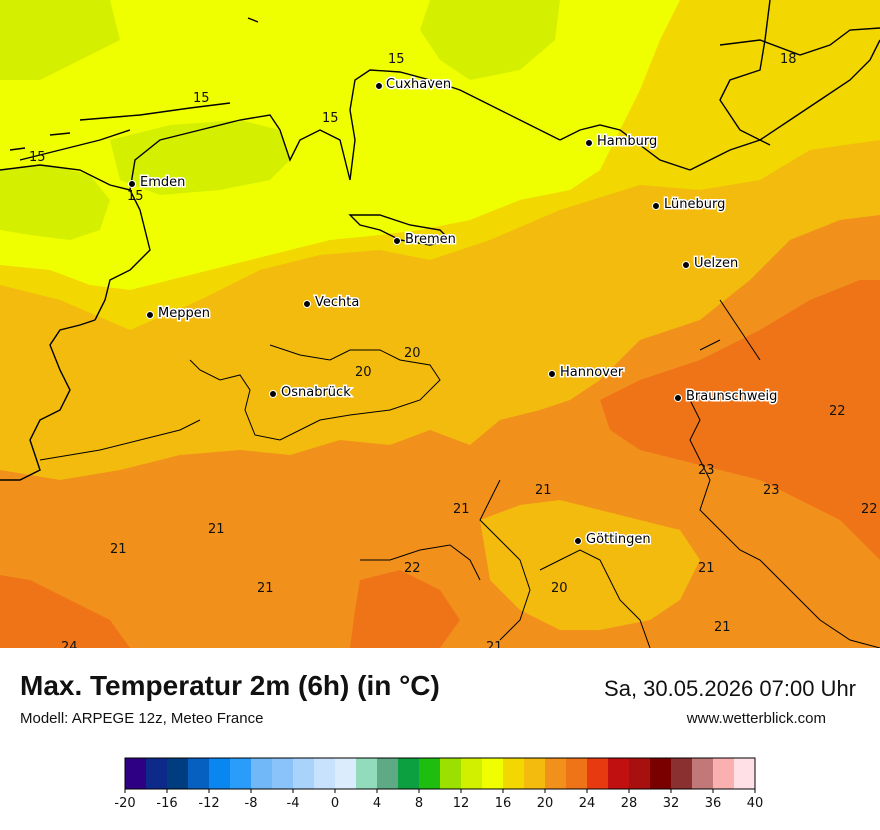  What do you see at coordinates (490, 40) in the screenshot?
I see `field-green-sea-north` at bounding box center [490, 40].